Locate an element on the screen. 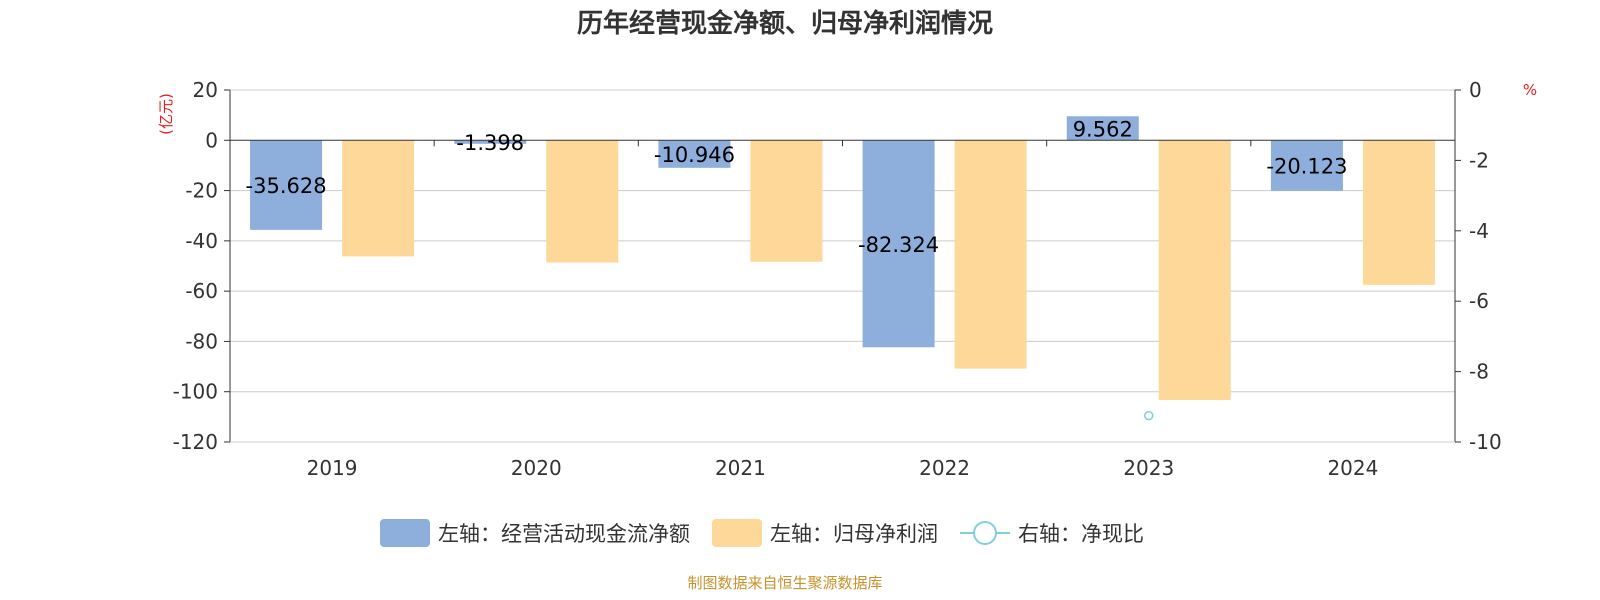 This screenshot has height=600, width=1600. left-tick-label: -120 is located at coordinates (195, 442).